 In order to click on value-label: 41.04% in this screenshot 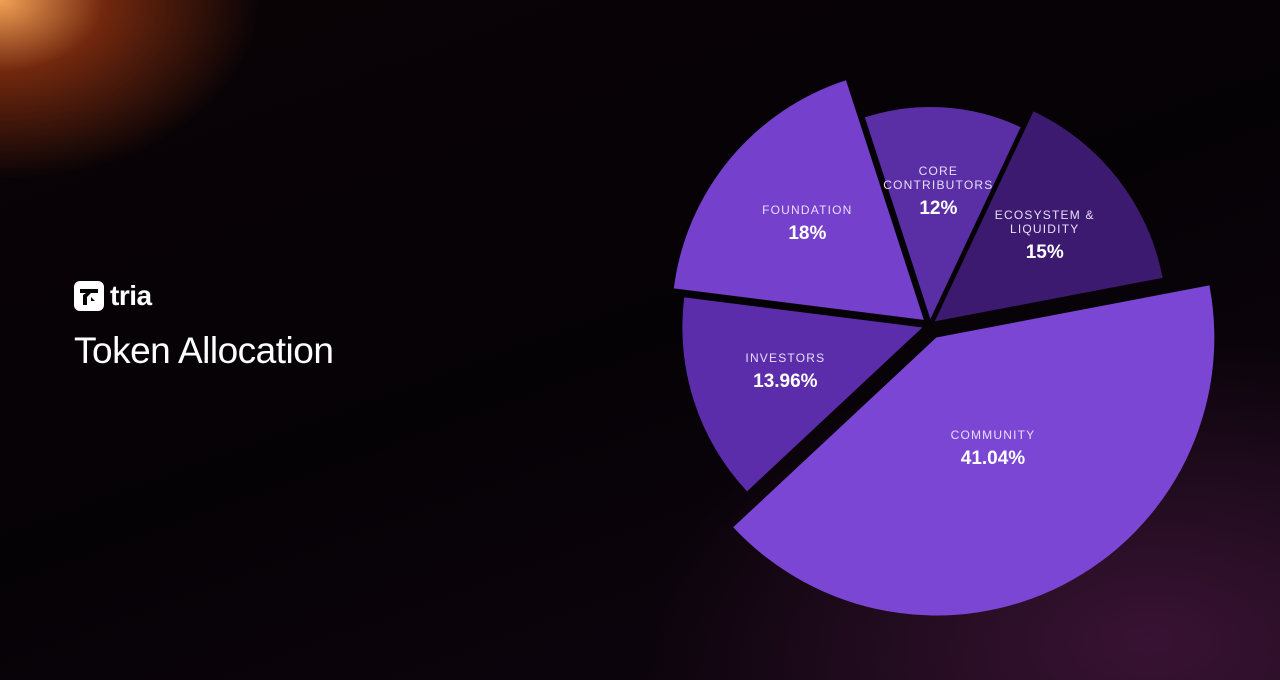, I will do `click(993, 459)`.